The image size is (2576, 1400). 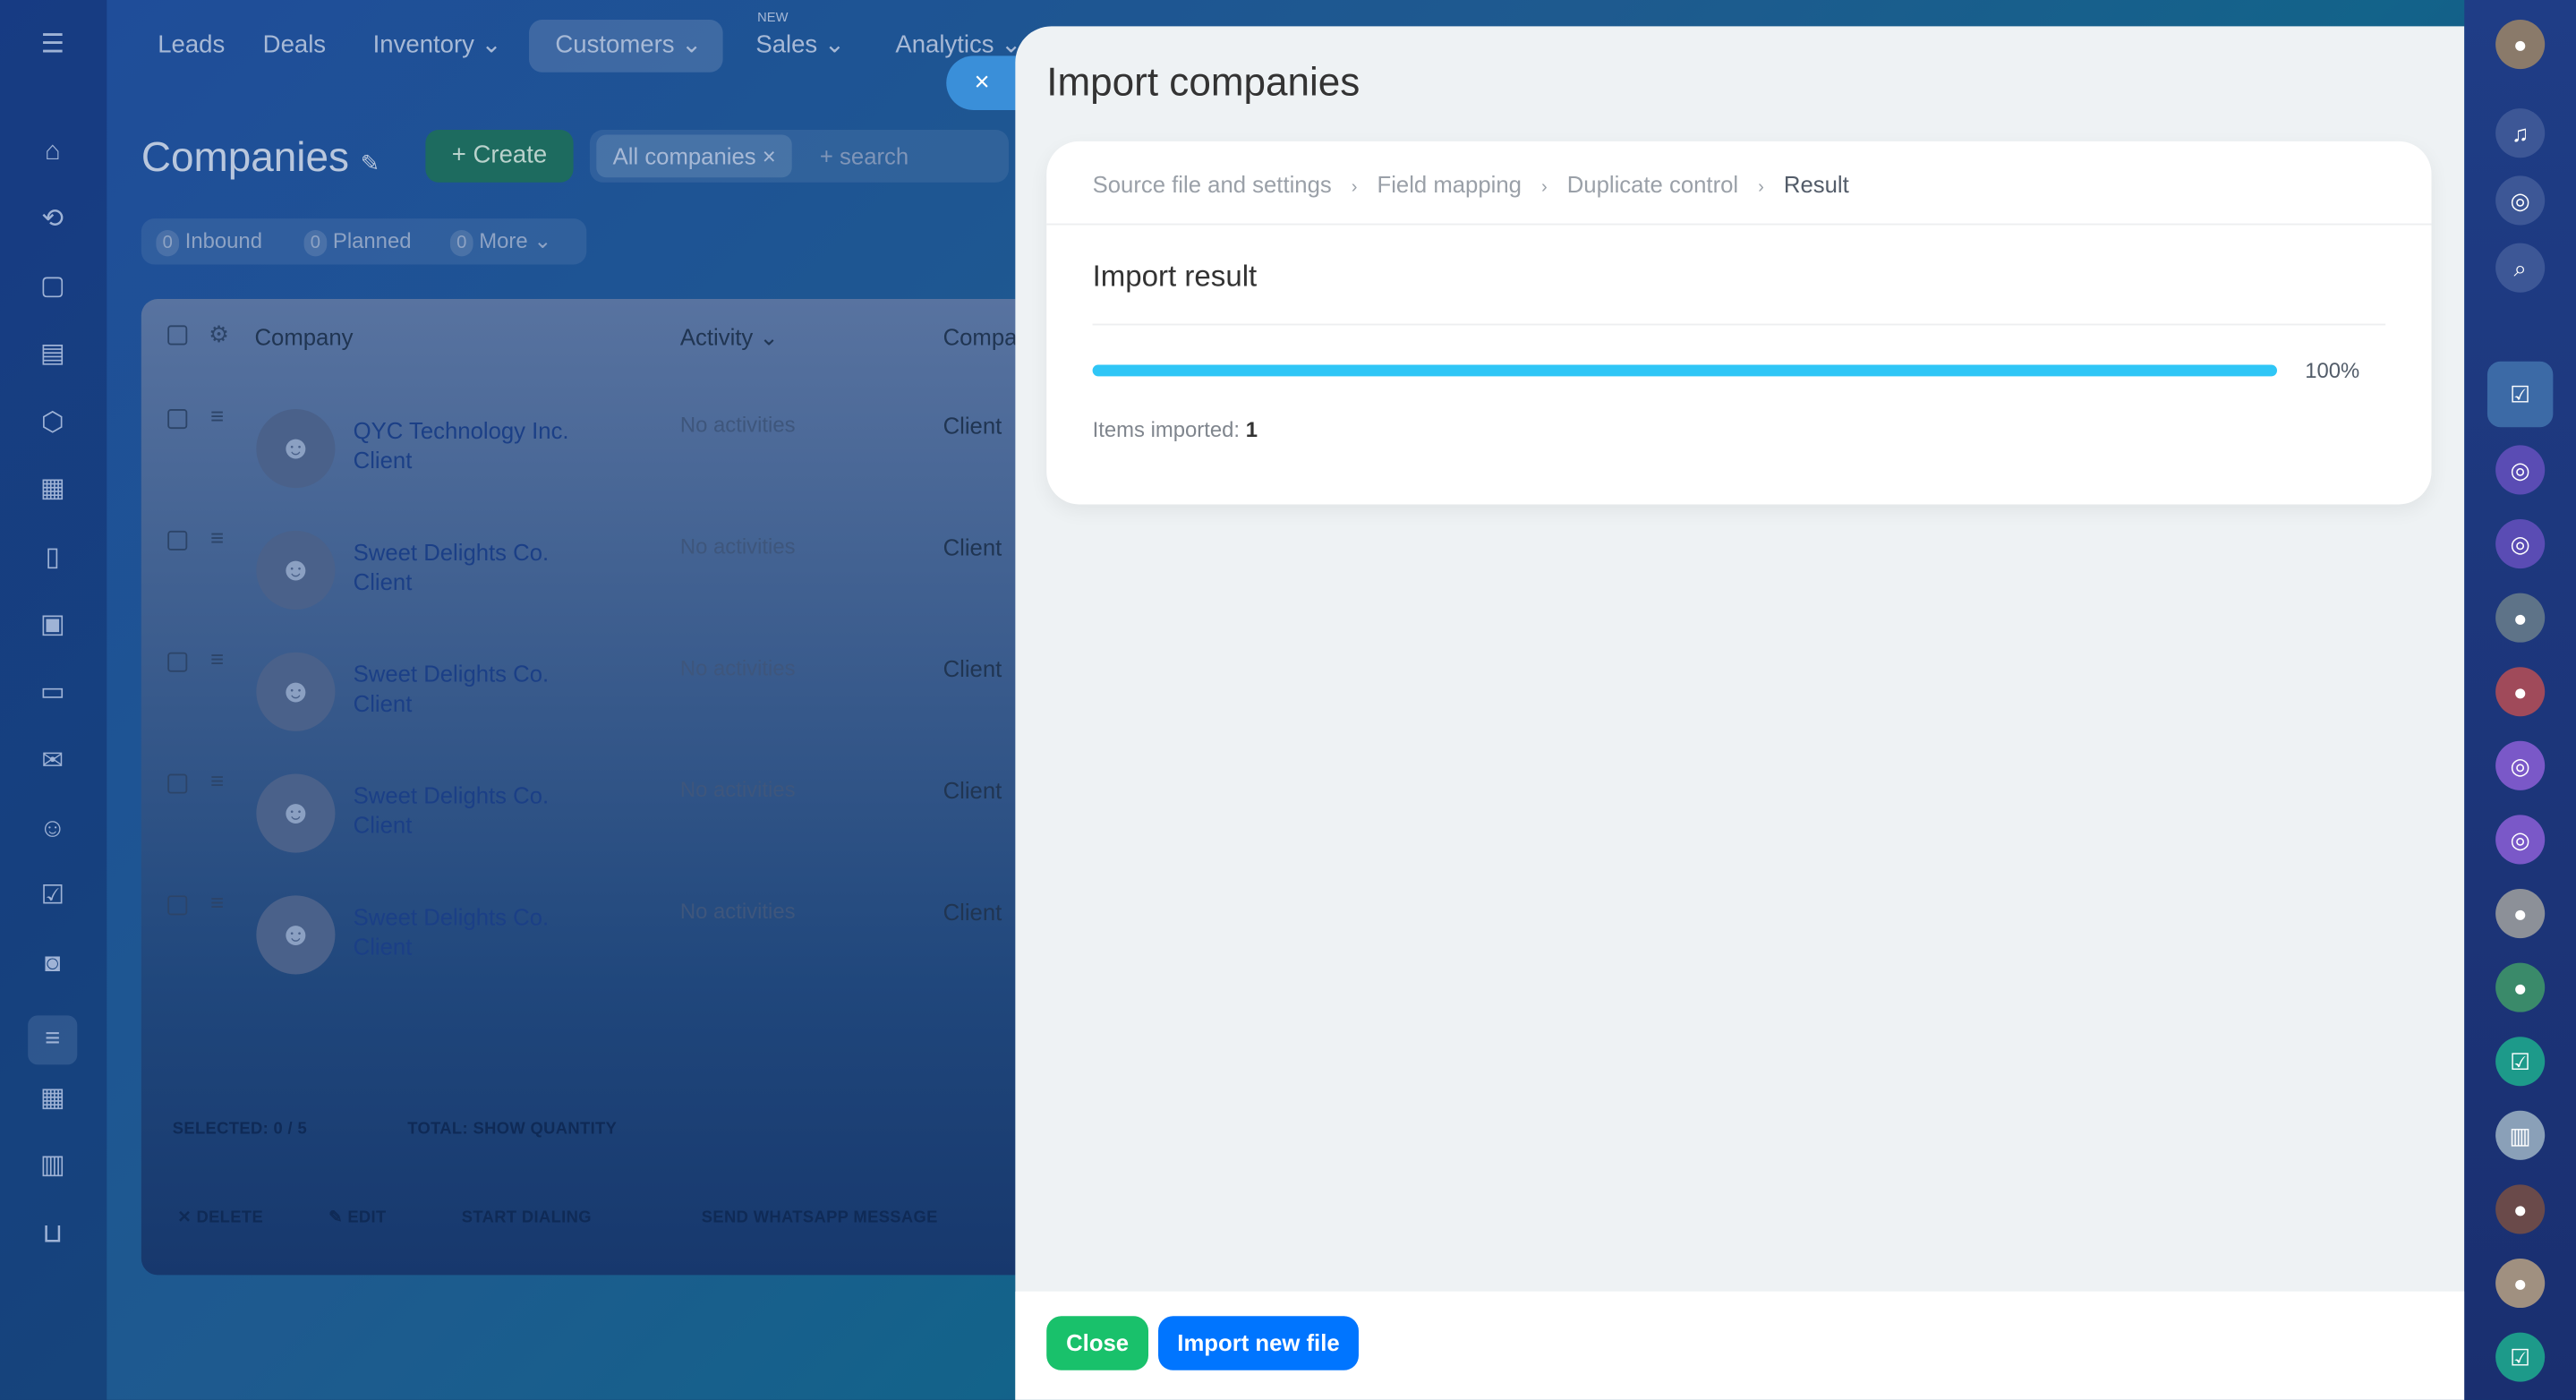 I want to click on search-chat-icon: ⌕, so click(x=2520, y=268).